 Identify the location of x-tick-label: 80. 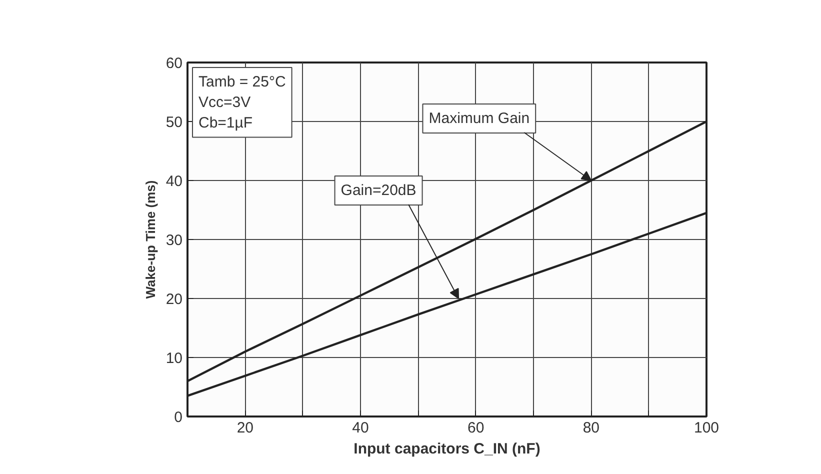
(591, 428).